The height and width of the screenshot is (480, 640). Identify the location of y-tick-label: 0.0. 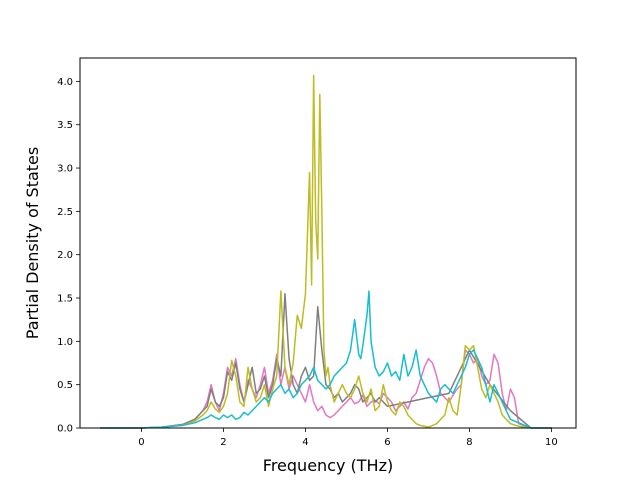
(65, 429).